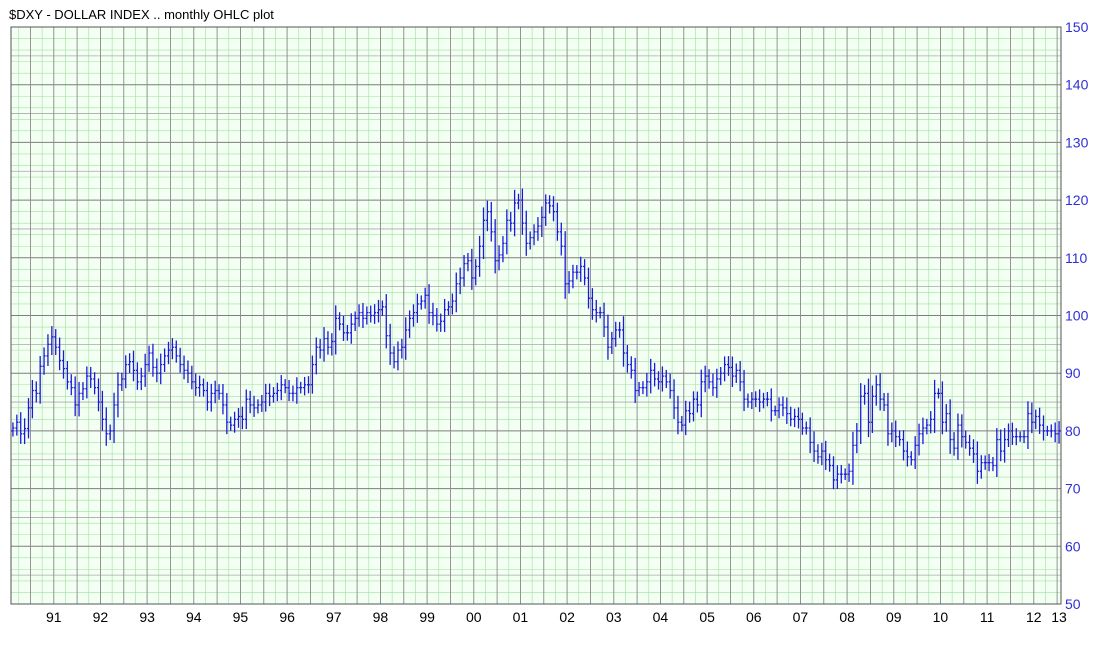  Describe the element at coordinates (521, 617) in the screenshot. I see `x-tick-label: 01` at that location.